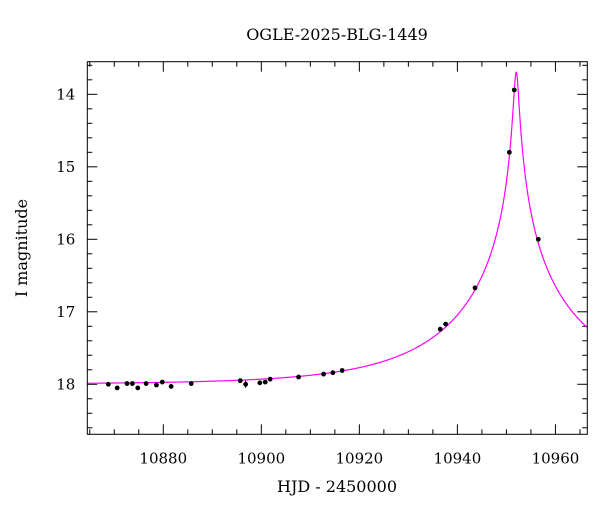  What do you see at coordinates (556, 458) in the screenshot?
I see `x-tick-label: 10960` at bounding box center [556, 458].